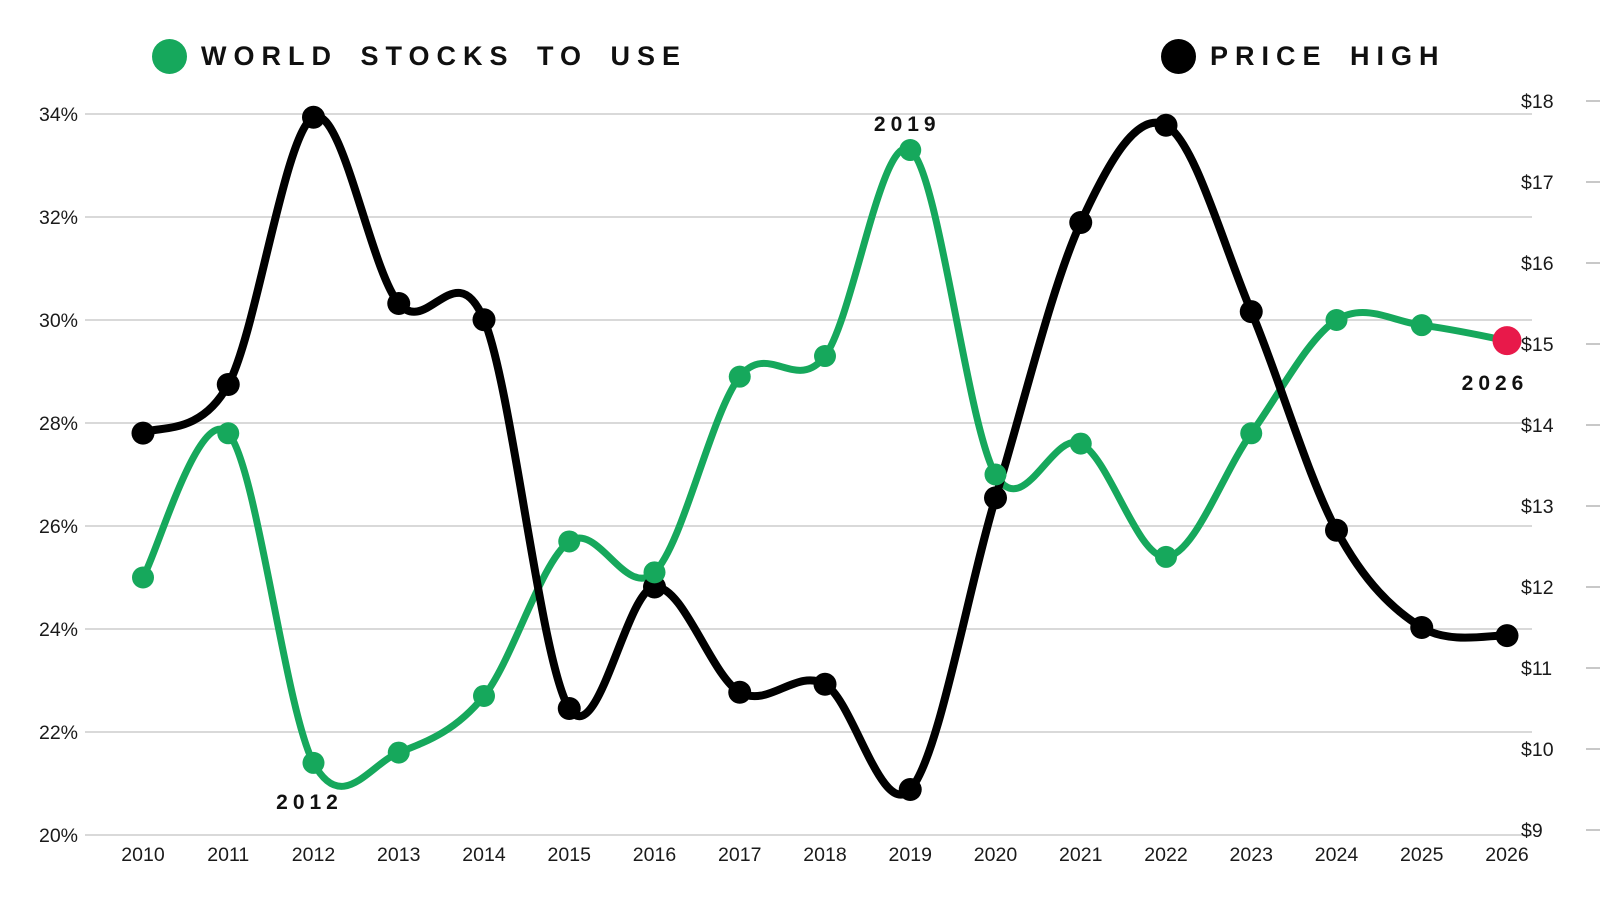 Image resolution: width=1600 pixels, height=900 pixels. What do you see at coordinates (1532, 831) in the screenshot?
I see `right-axis-tick-label: $9` at bounding box center [1532, 831].